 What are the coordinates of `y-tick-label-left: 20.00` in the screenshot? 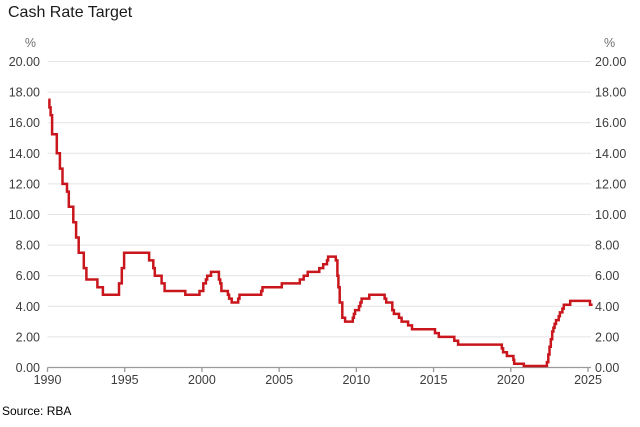 It's located at (24, 62).